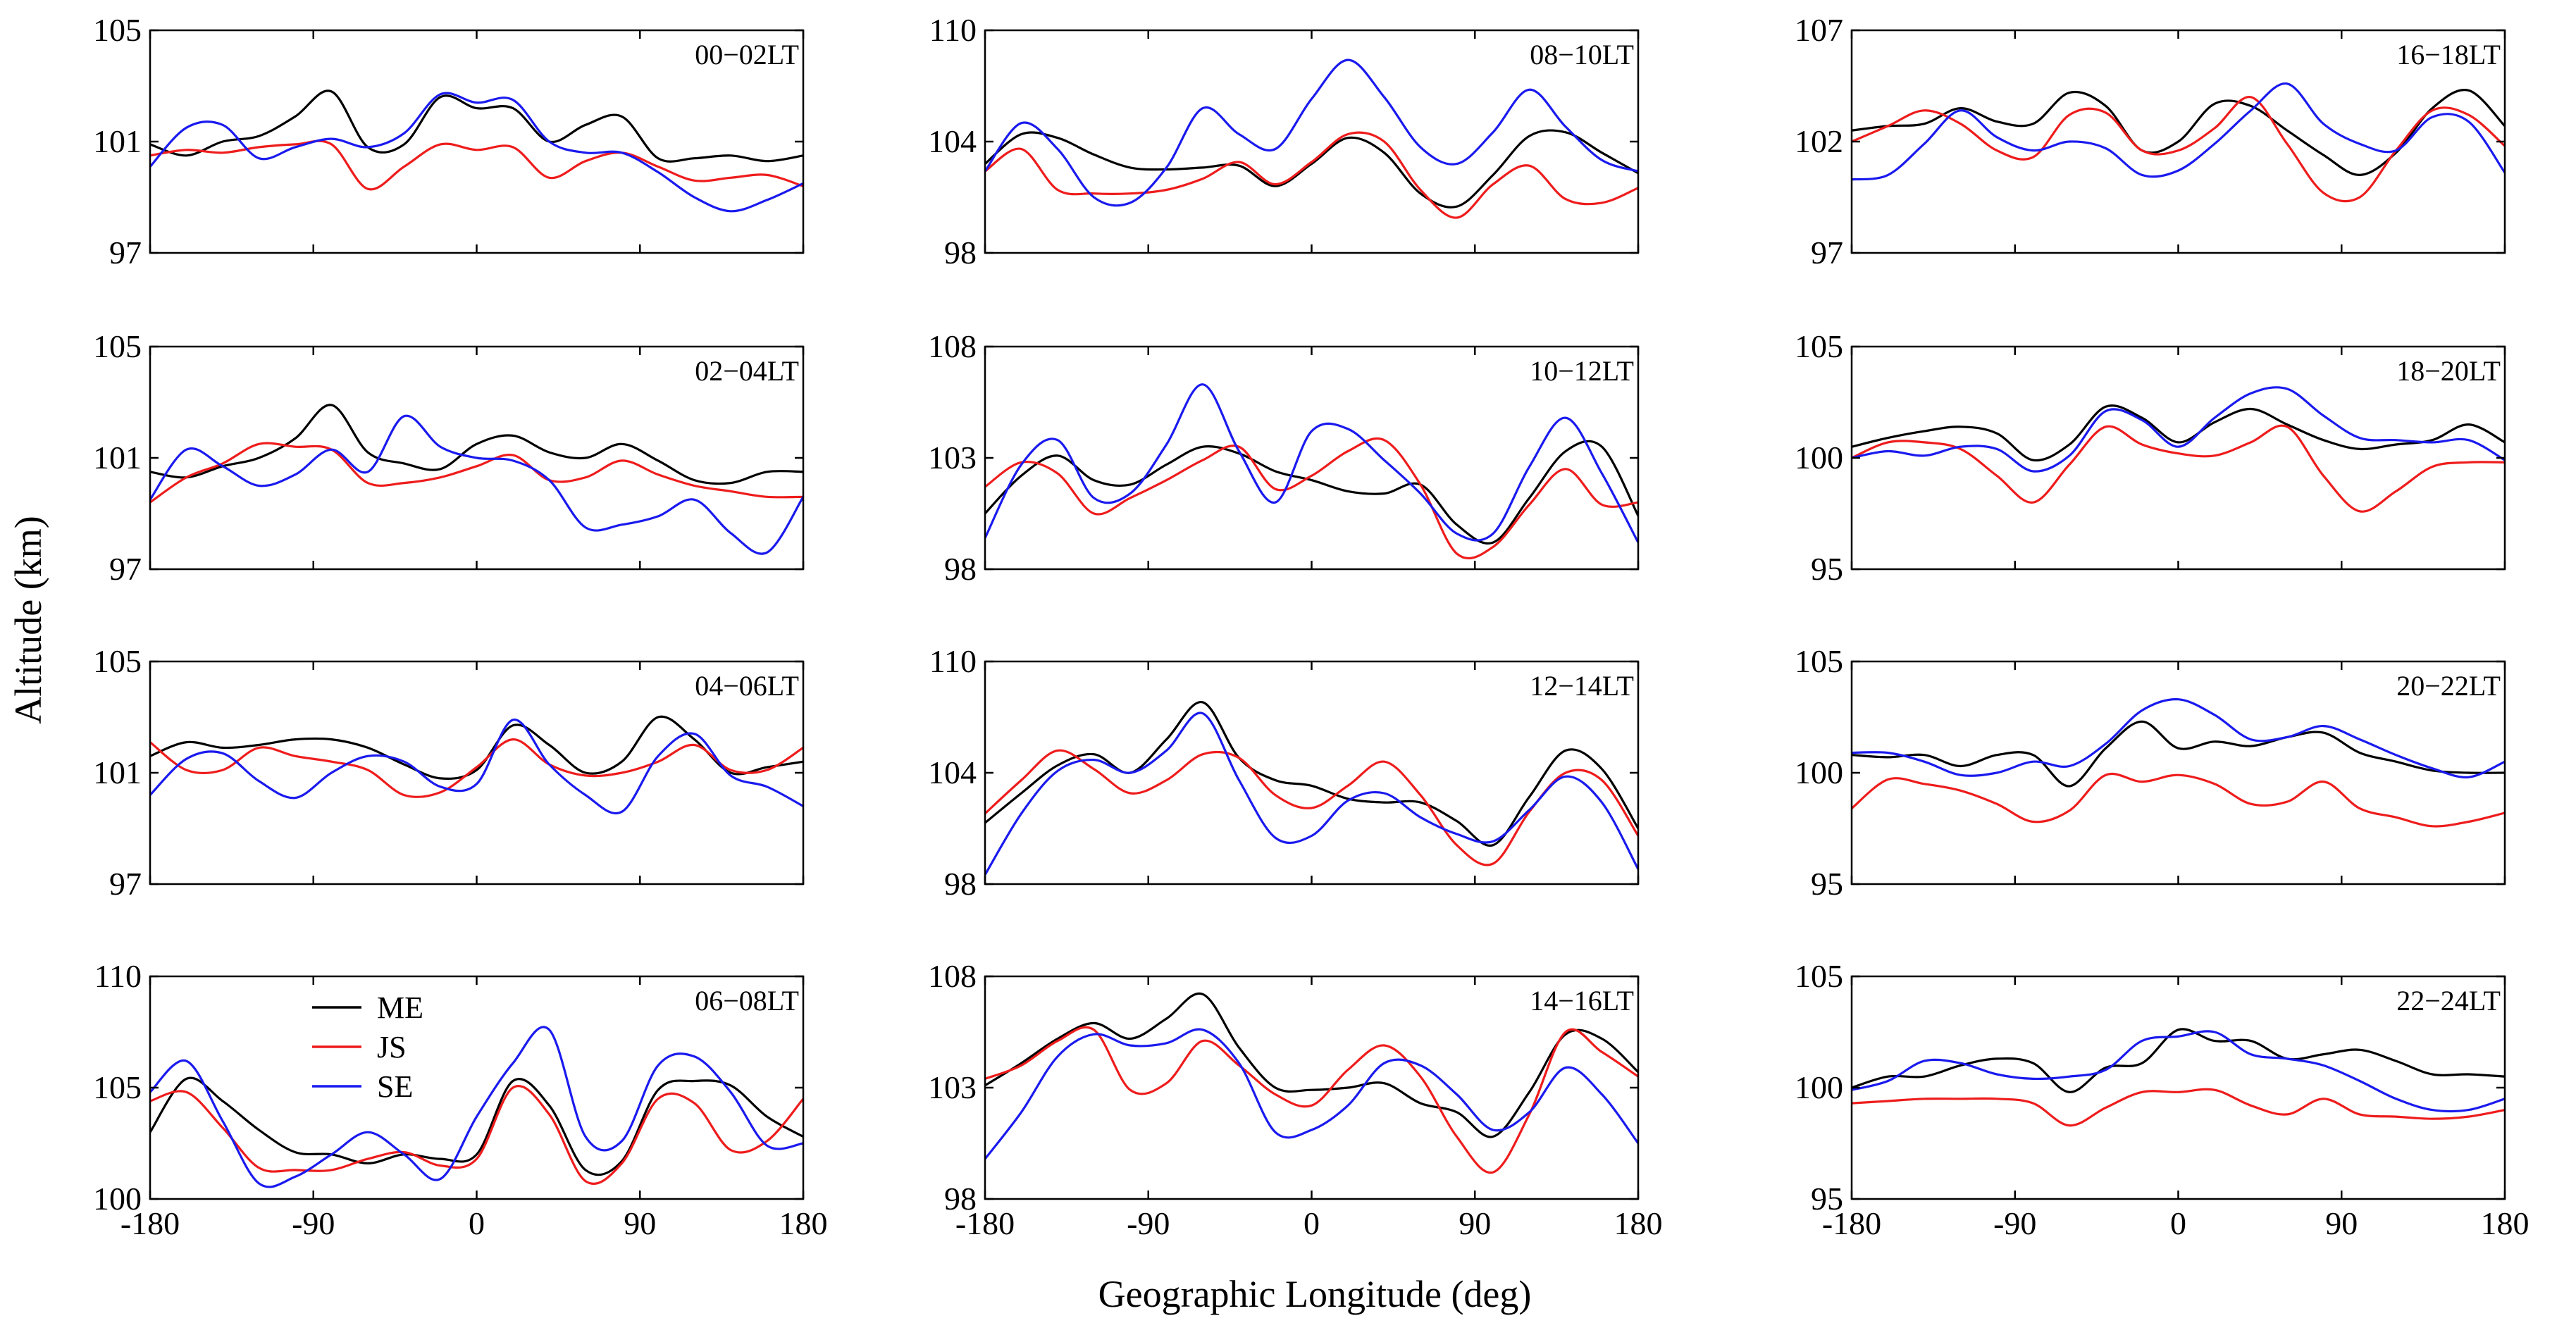 The width and height of the screenshot is (2576, 1330). I want to click on panel-p21: 95 100 105 18−20LT, so click(2150, 457).